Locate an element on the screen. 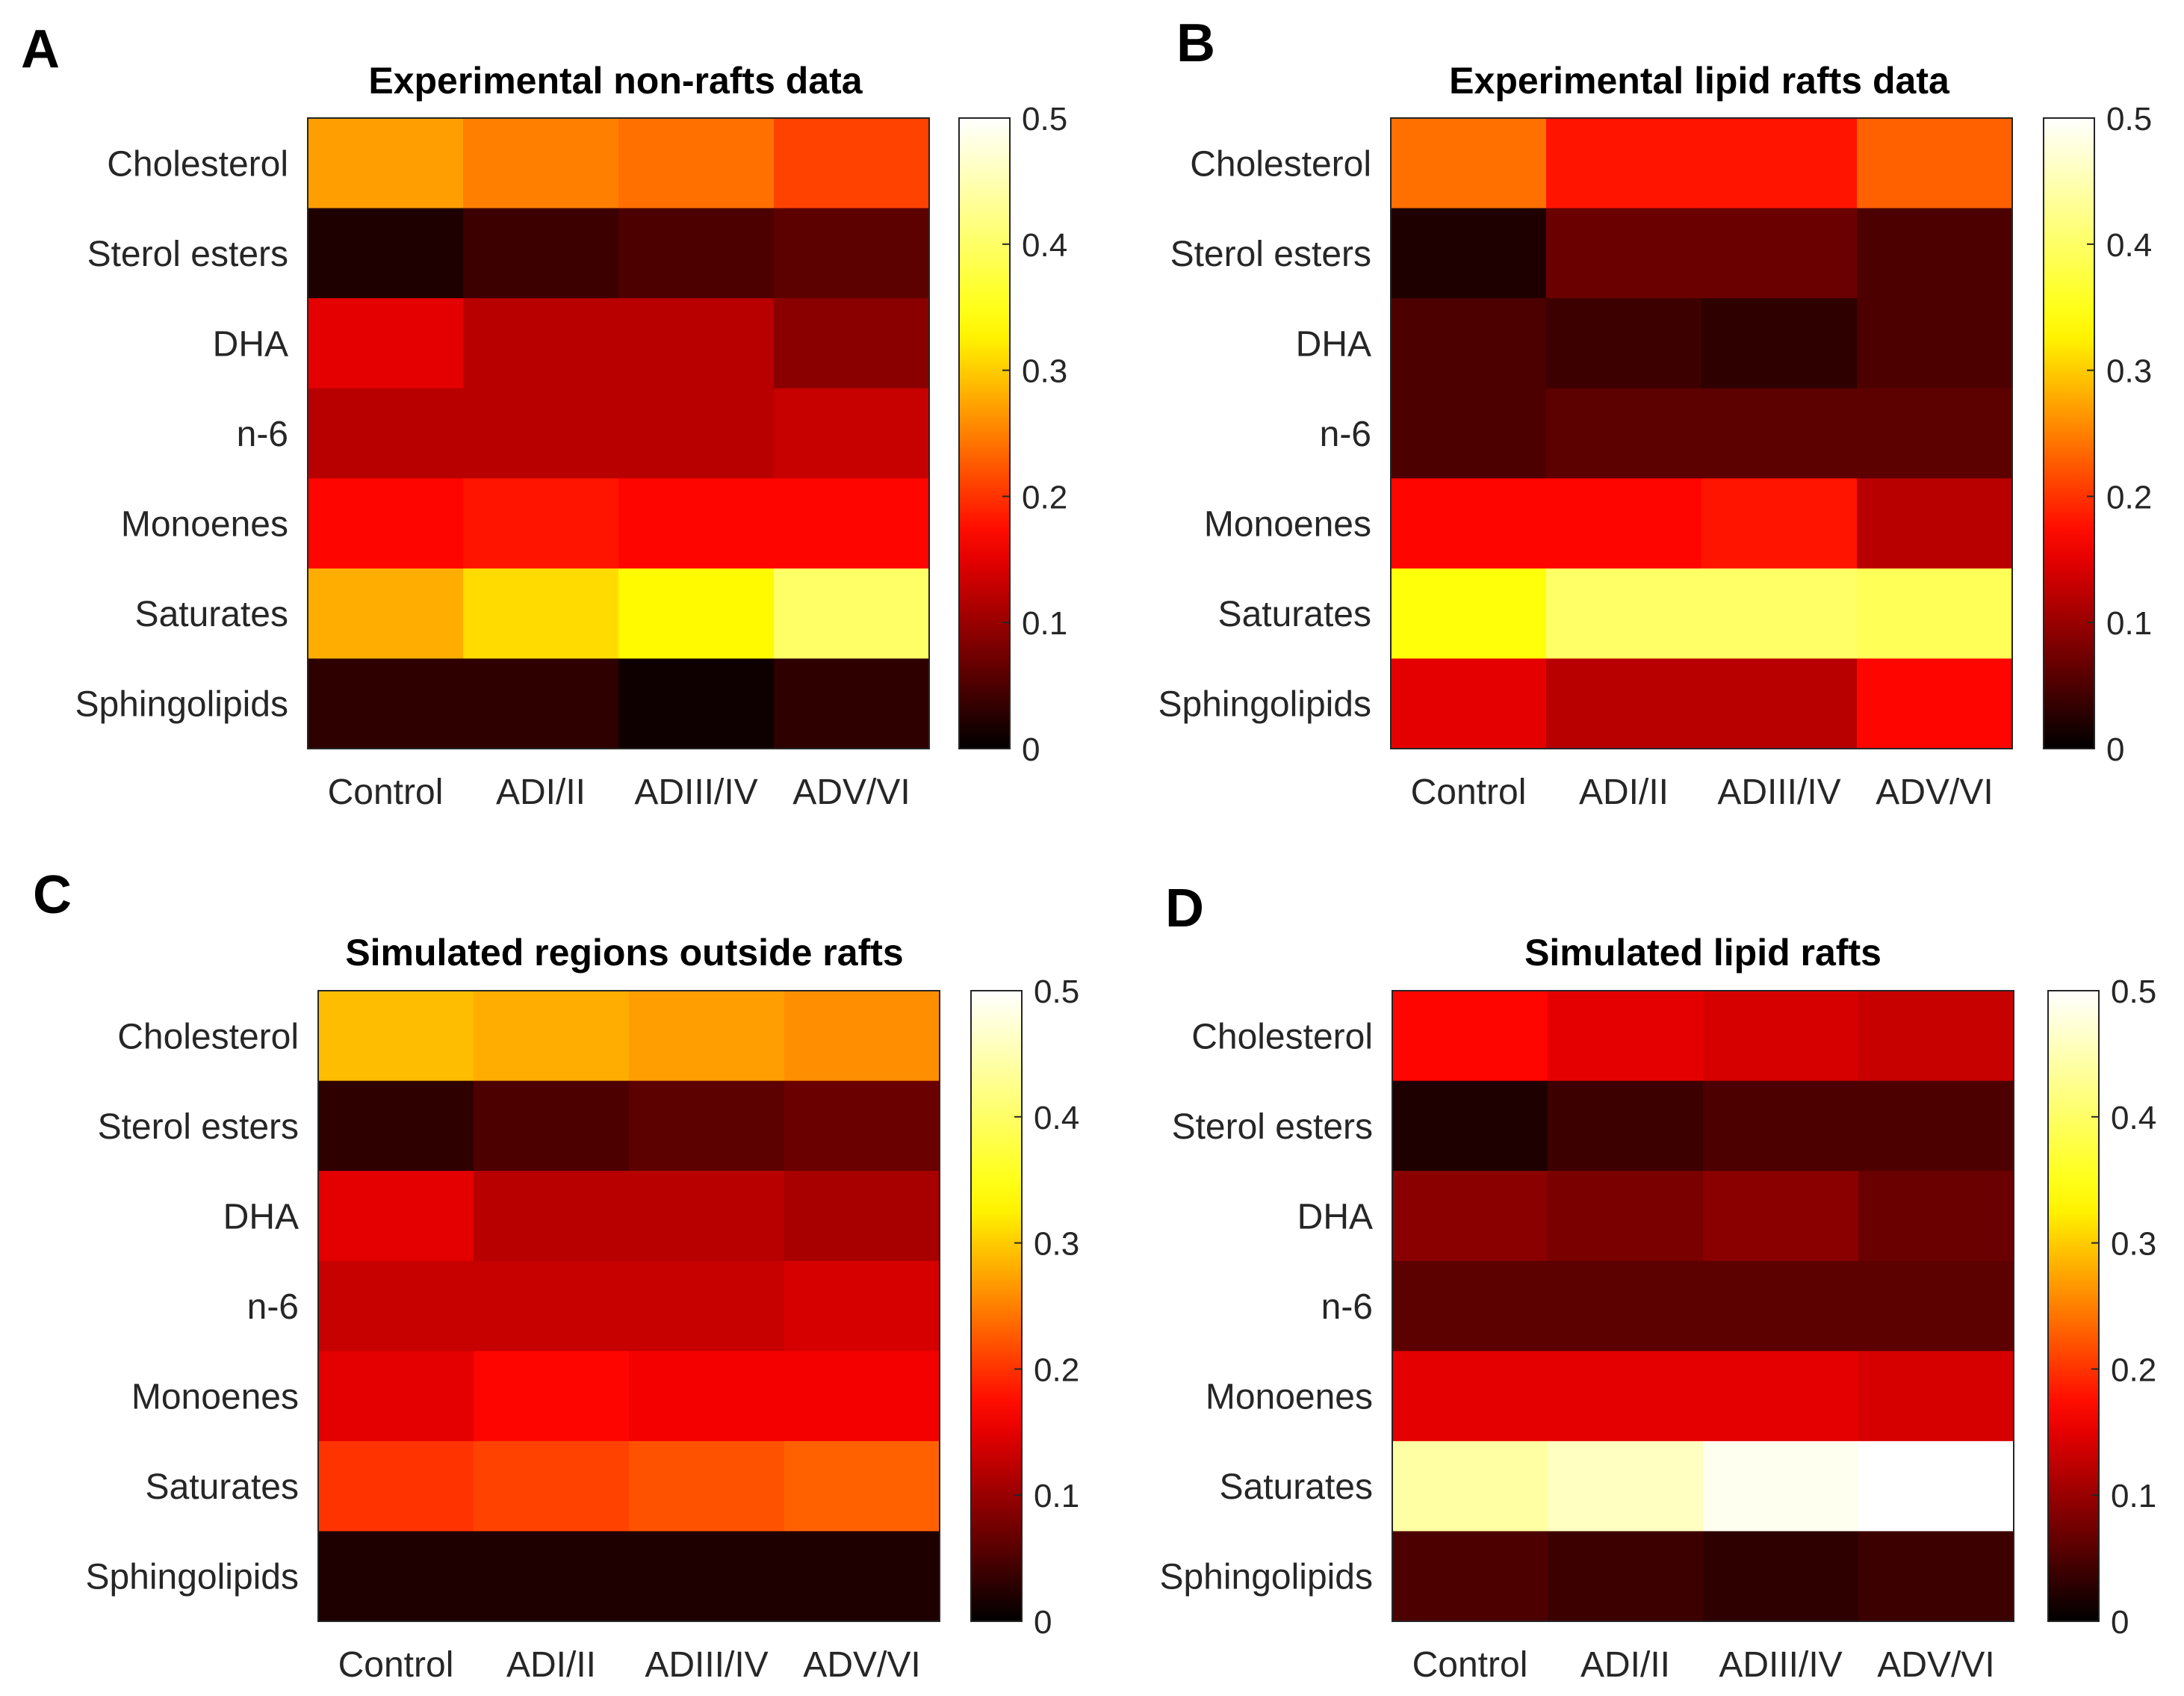 The image size is (2184, 1696). colorbar-tick-label: 0 is located at coordinates (1043, 1622).